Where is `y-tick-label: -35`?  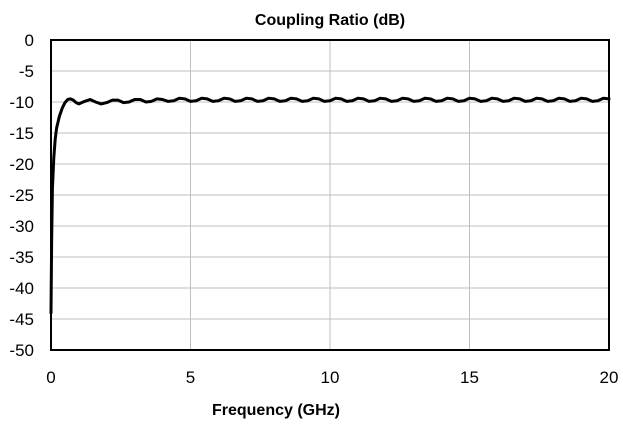
y-tick-label: -35 is located at coordinates (21, 257).